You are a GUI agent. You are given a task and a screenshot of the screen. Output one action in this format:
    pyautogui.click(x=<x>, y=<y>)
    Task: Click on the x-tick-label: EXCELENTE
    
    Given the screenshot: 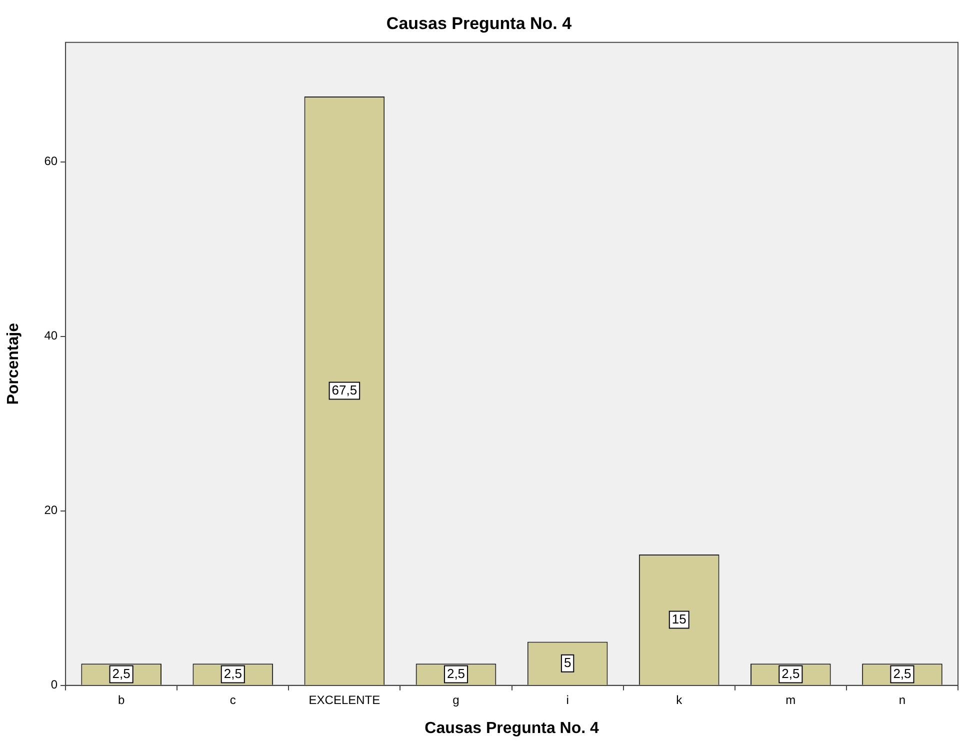 What is the action you would take?
    pyautogui.click(x=344, y=699)
    